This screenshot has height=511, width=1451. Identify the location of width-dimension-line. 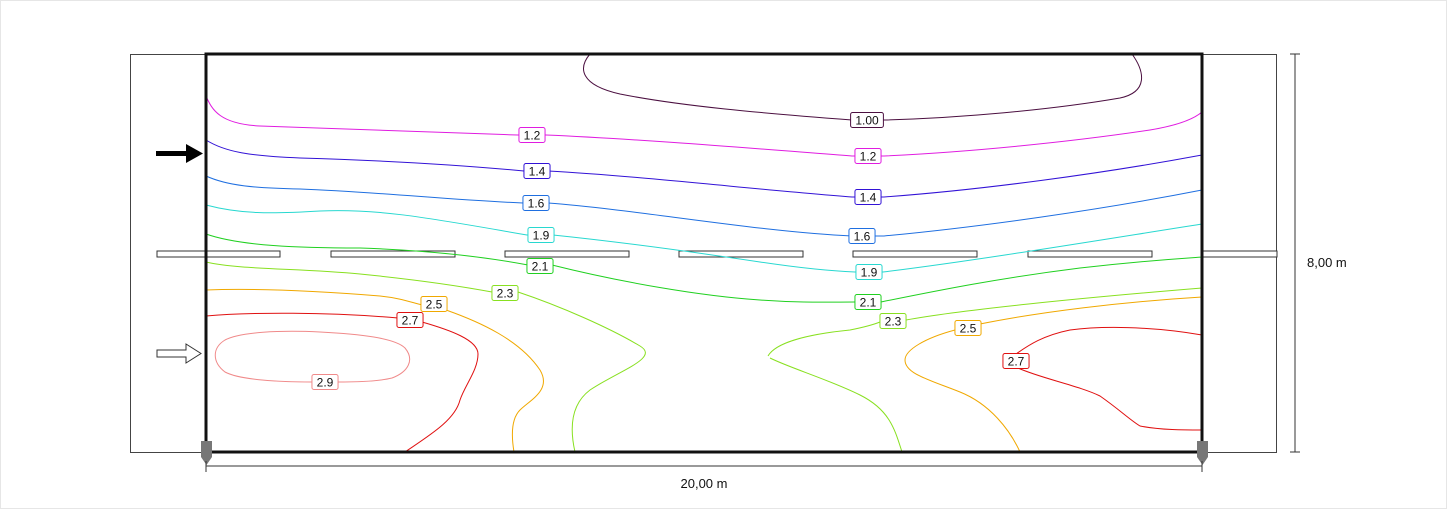
(704, 466).